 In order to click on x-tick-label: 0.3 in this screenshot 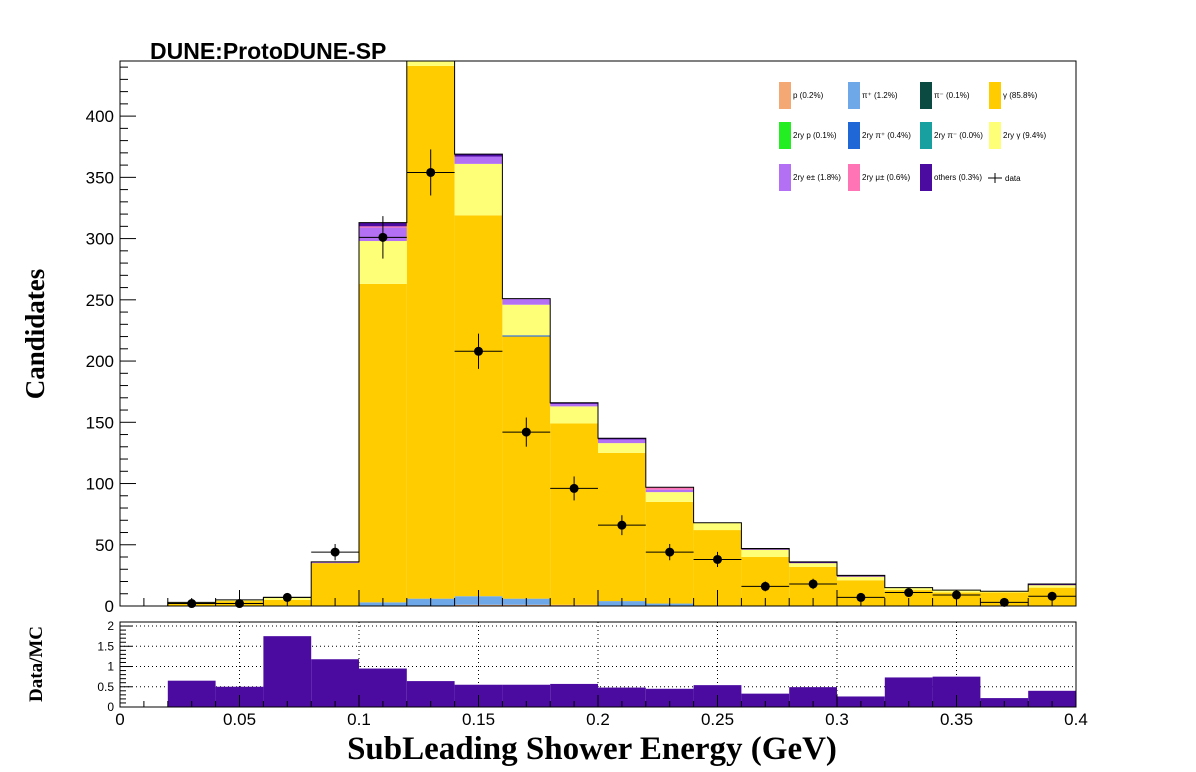, I will do `click(837, 719)`.